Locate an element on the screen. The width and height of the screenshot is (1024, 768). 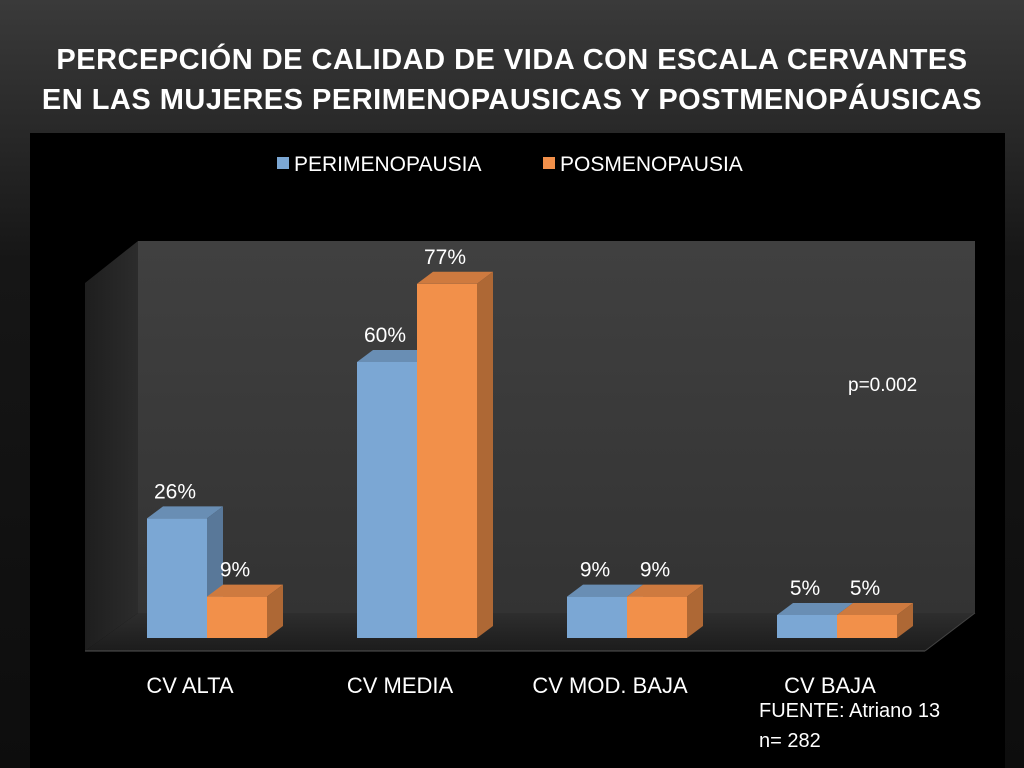
x-tick-label: CV BAJA is located at coordinates (830, 685).